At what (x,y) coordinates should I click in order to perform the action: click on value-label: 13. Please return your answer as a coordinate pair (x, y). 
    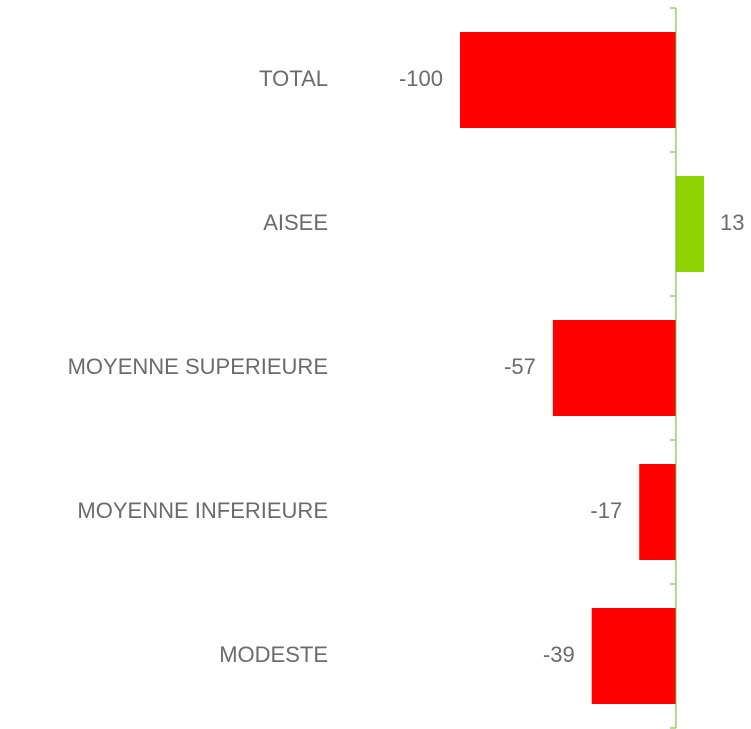
    Looking at the image, I should click on (732, 222).